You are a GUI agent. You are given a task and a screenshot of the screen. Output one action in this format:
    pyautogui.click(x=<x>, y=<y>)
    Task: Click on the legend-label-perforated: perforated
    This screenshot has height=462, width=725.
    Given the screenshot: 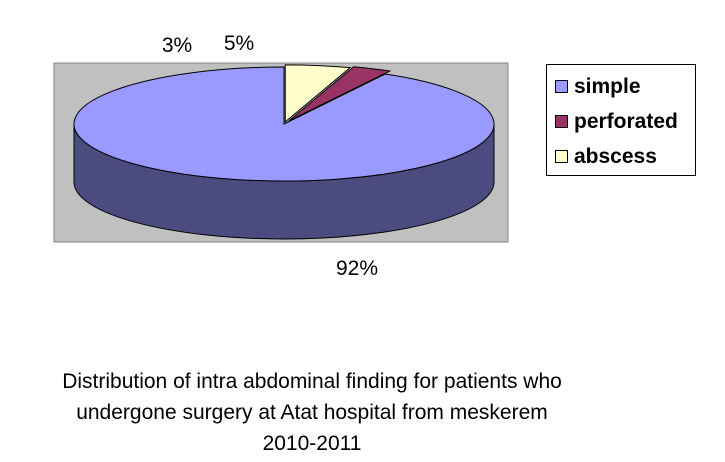 What is the action you would take?
    pyautogui.click(x=626, y=121)
    